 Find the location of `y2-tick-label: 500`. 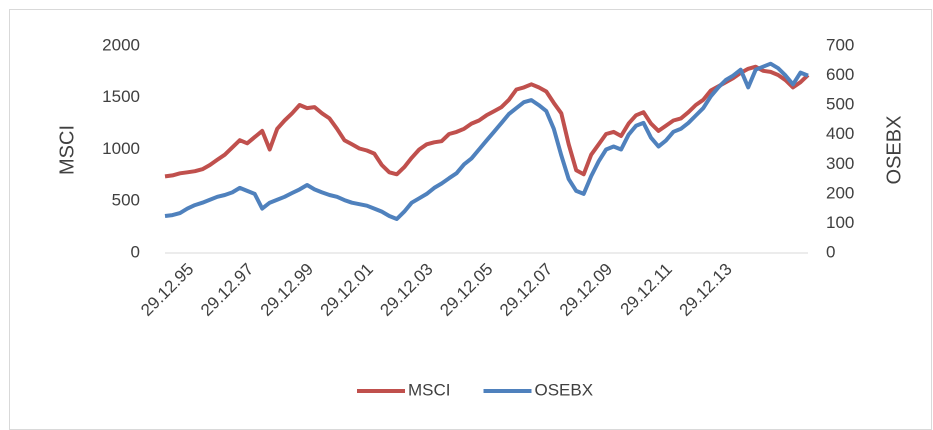

y2-tick-label: 500 is located at coordinates (840, 104).